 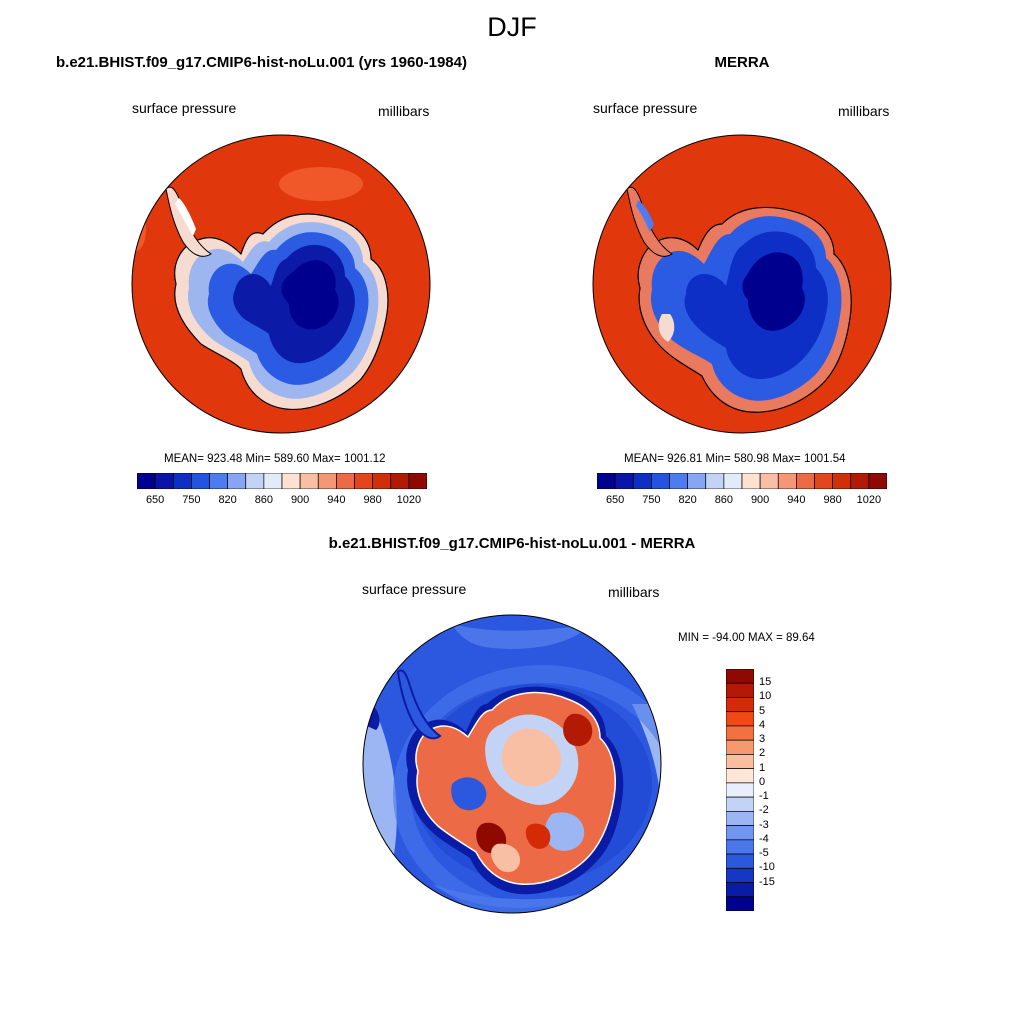 I want to click on obs-polar-map, so click(x=742, y=284).